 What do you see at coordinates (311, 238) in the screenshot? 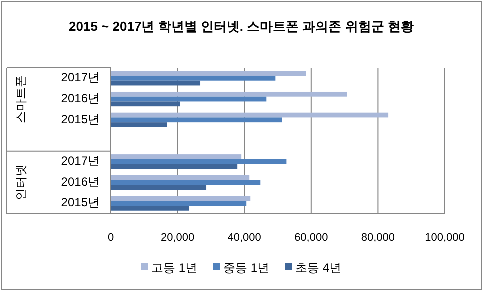
I see `x-tick-label: 60,000` at bounding box center [311, 238].